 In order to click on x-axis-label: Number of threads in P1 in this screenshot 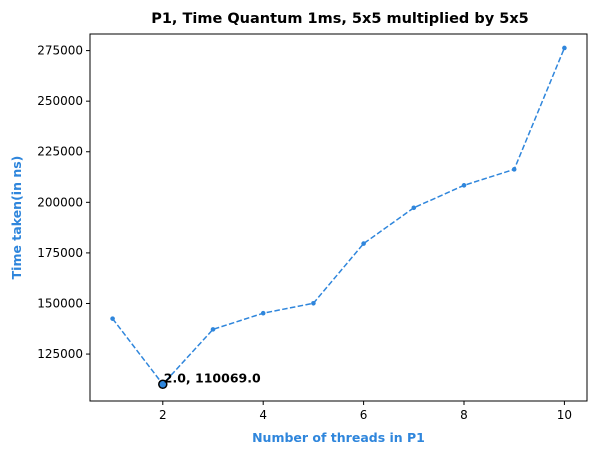, I will do `click(338, 437)`.